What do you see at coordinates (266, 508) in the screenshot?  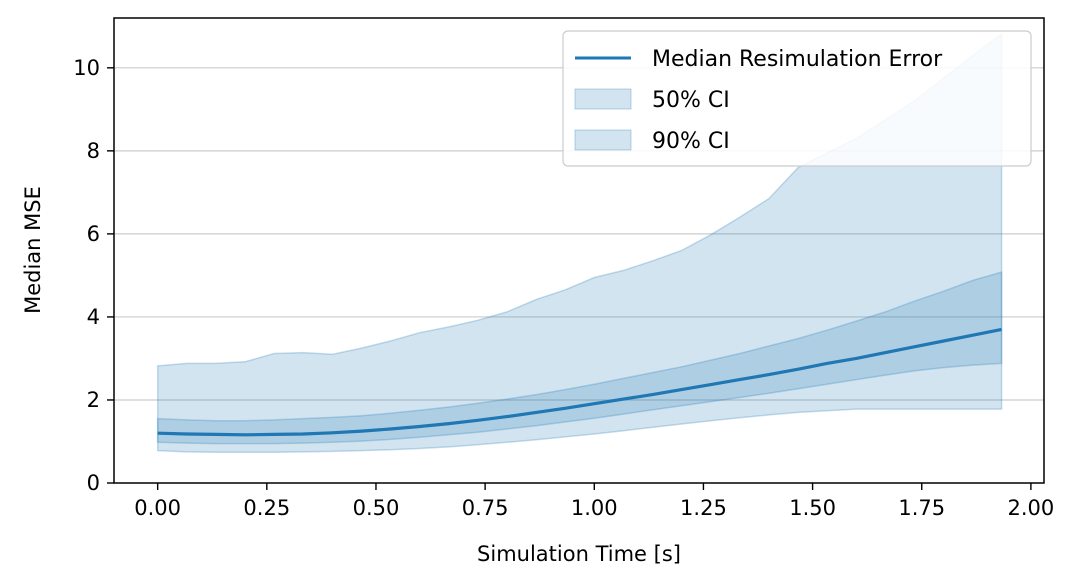 I see `x-tick-label: 0.25` at bounding box center [266, 508].